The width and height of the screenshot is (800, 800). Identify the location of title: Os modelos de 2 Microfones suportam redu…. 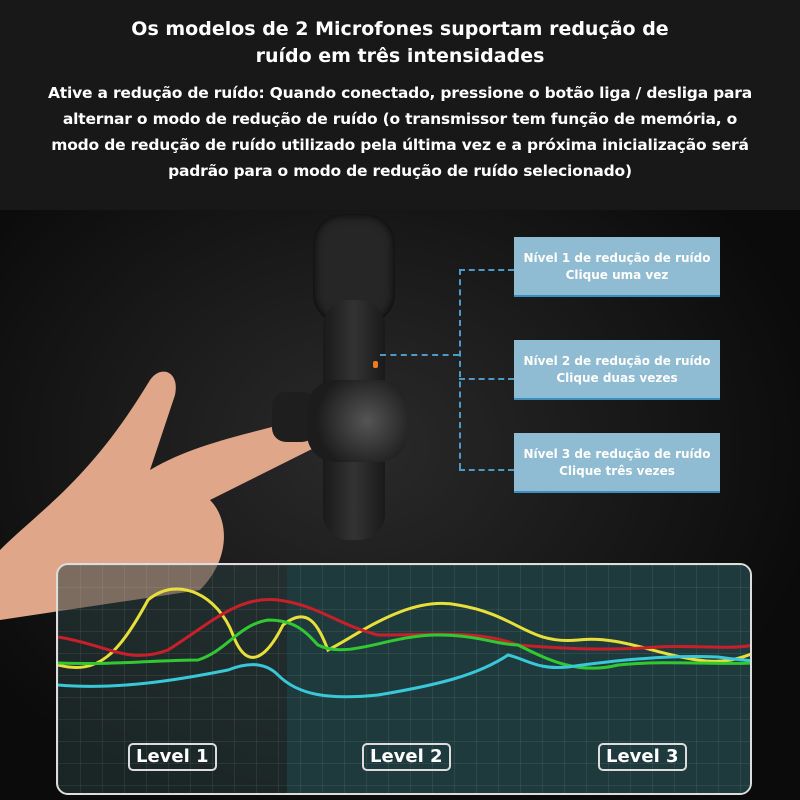
(400, 42).